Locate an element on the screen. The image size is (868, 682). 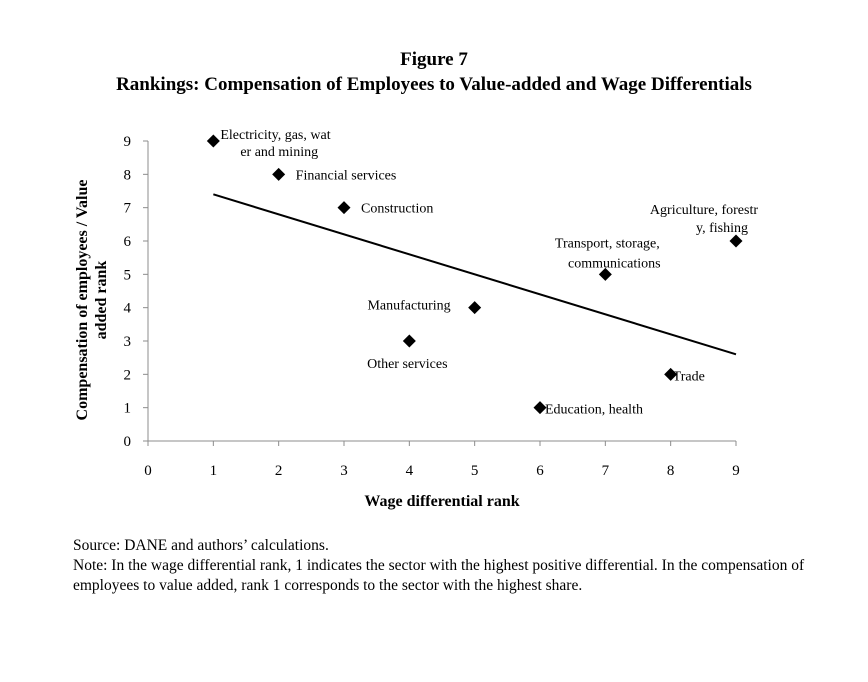
x-tick-label: 1 is located at coordinates (214, 471).